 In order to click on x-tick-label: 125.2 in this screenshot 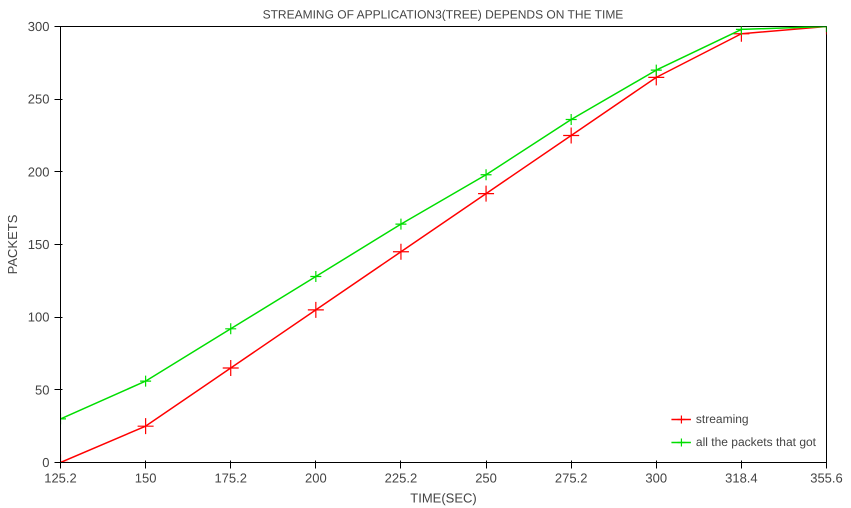, I will do `click(60, 478)`.